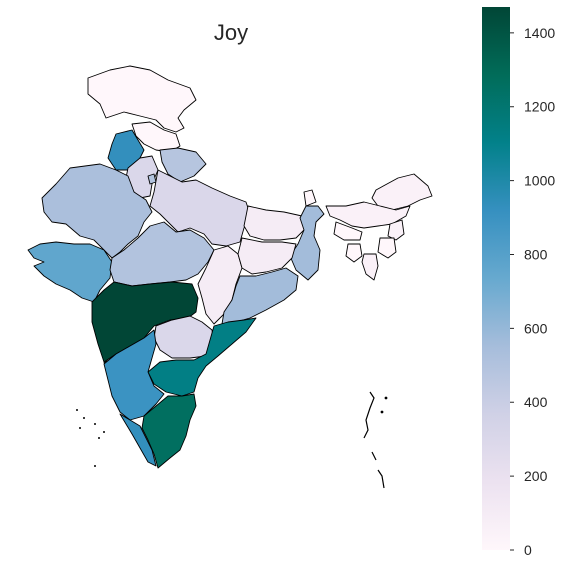 This screenshot has width=566, height=566. I want to click on region-sikkim, so click(310, 198).